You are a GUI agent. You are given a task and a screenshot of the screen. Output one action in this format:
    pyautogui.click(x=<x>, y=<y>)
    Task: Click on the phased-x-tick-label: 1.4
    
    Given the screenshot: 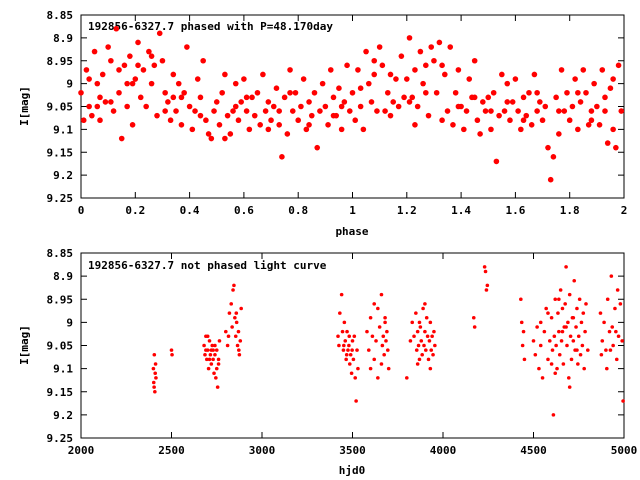 What is the action you would take?
    pyautogui.click(x=461, y=210)
    